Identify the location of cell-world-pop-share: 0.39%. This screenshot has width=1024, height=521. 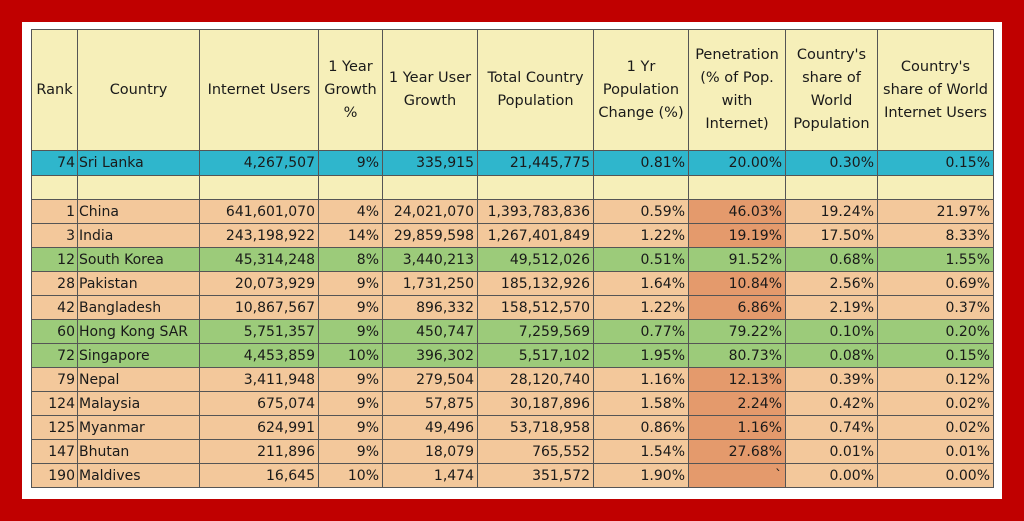
(831, 379).